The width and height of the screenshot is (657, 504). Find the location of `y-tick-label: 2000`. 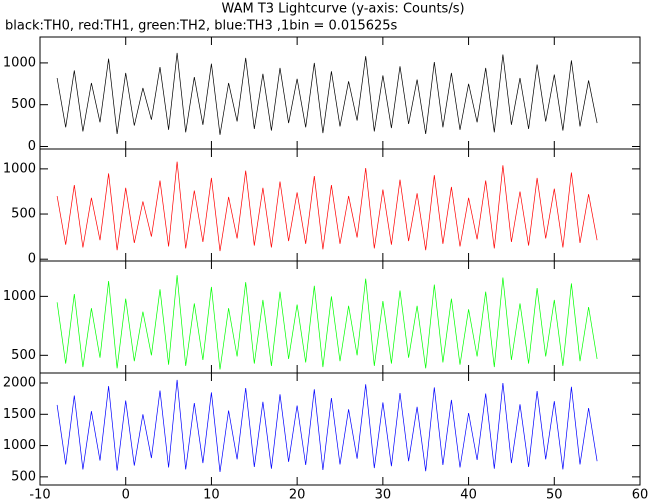

y-tick-label: 2000 is located at coordinates (19, 383).